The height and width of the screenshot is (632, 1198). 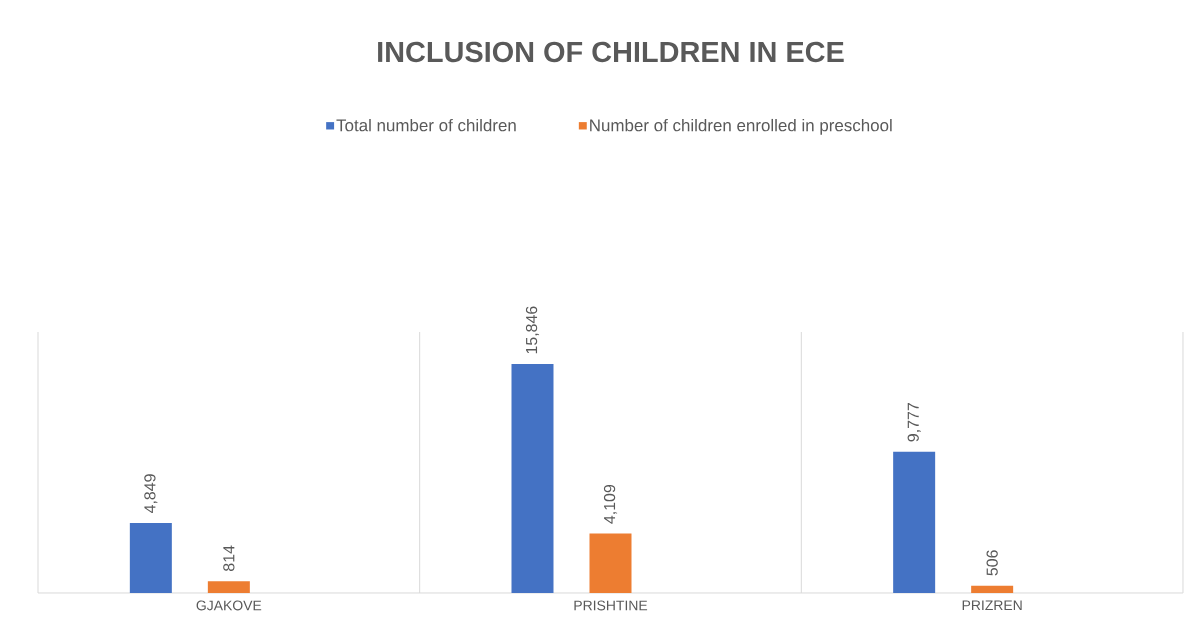 I want to click on data-label: 4,849, so click(x=151, y=494).